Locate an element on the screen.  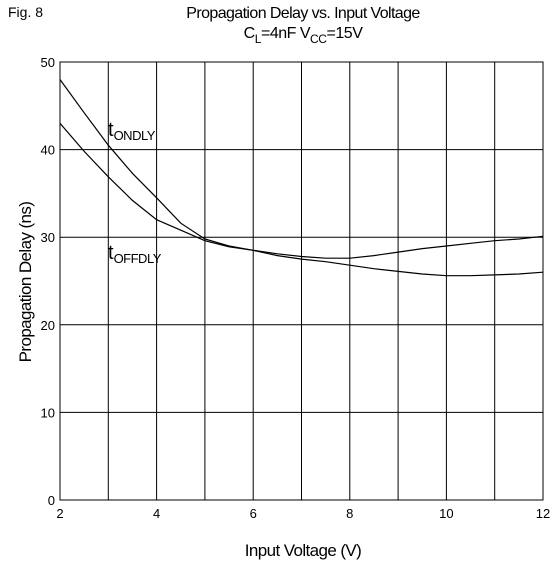
y-tick-label: 10 is located at coordinates (48, 412).